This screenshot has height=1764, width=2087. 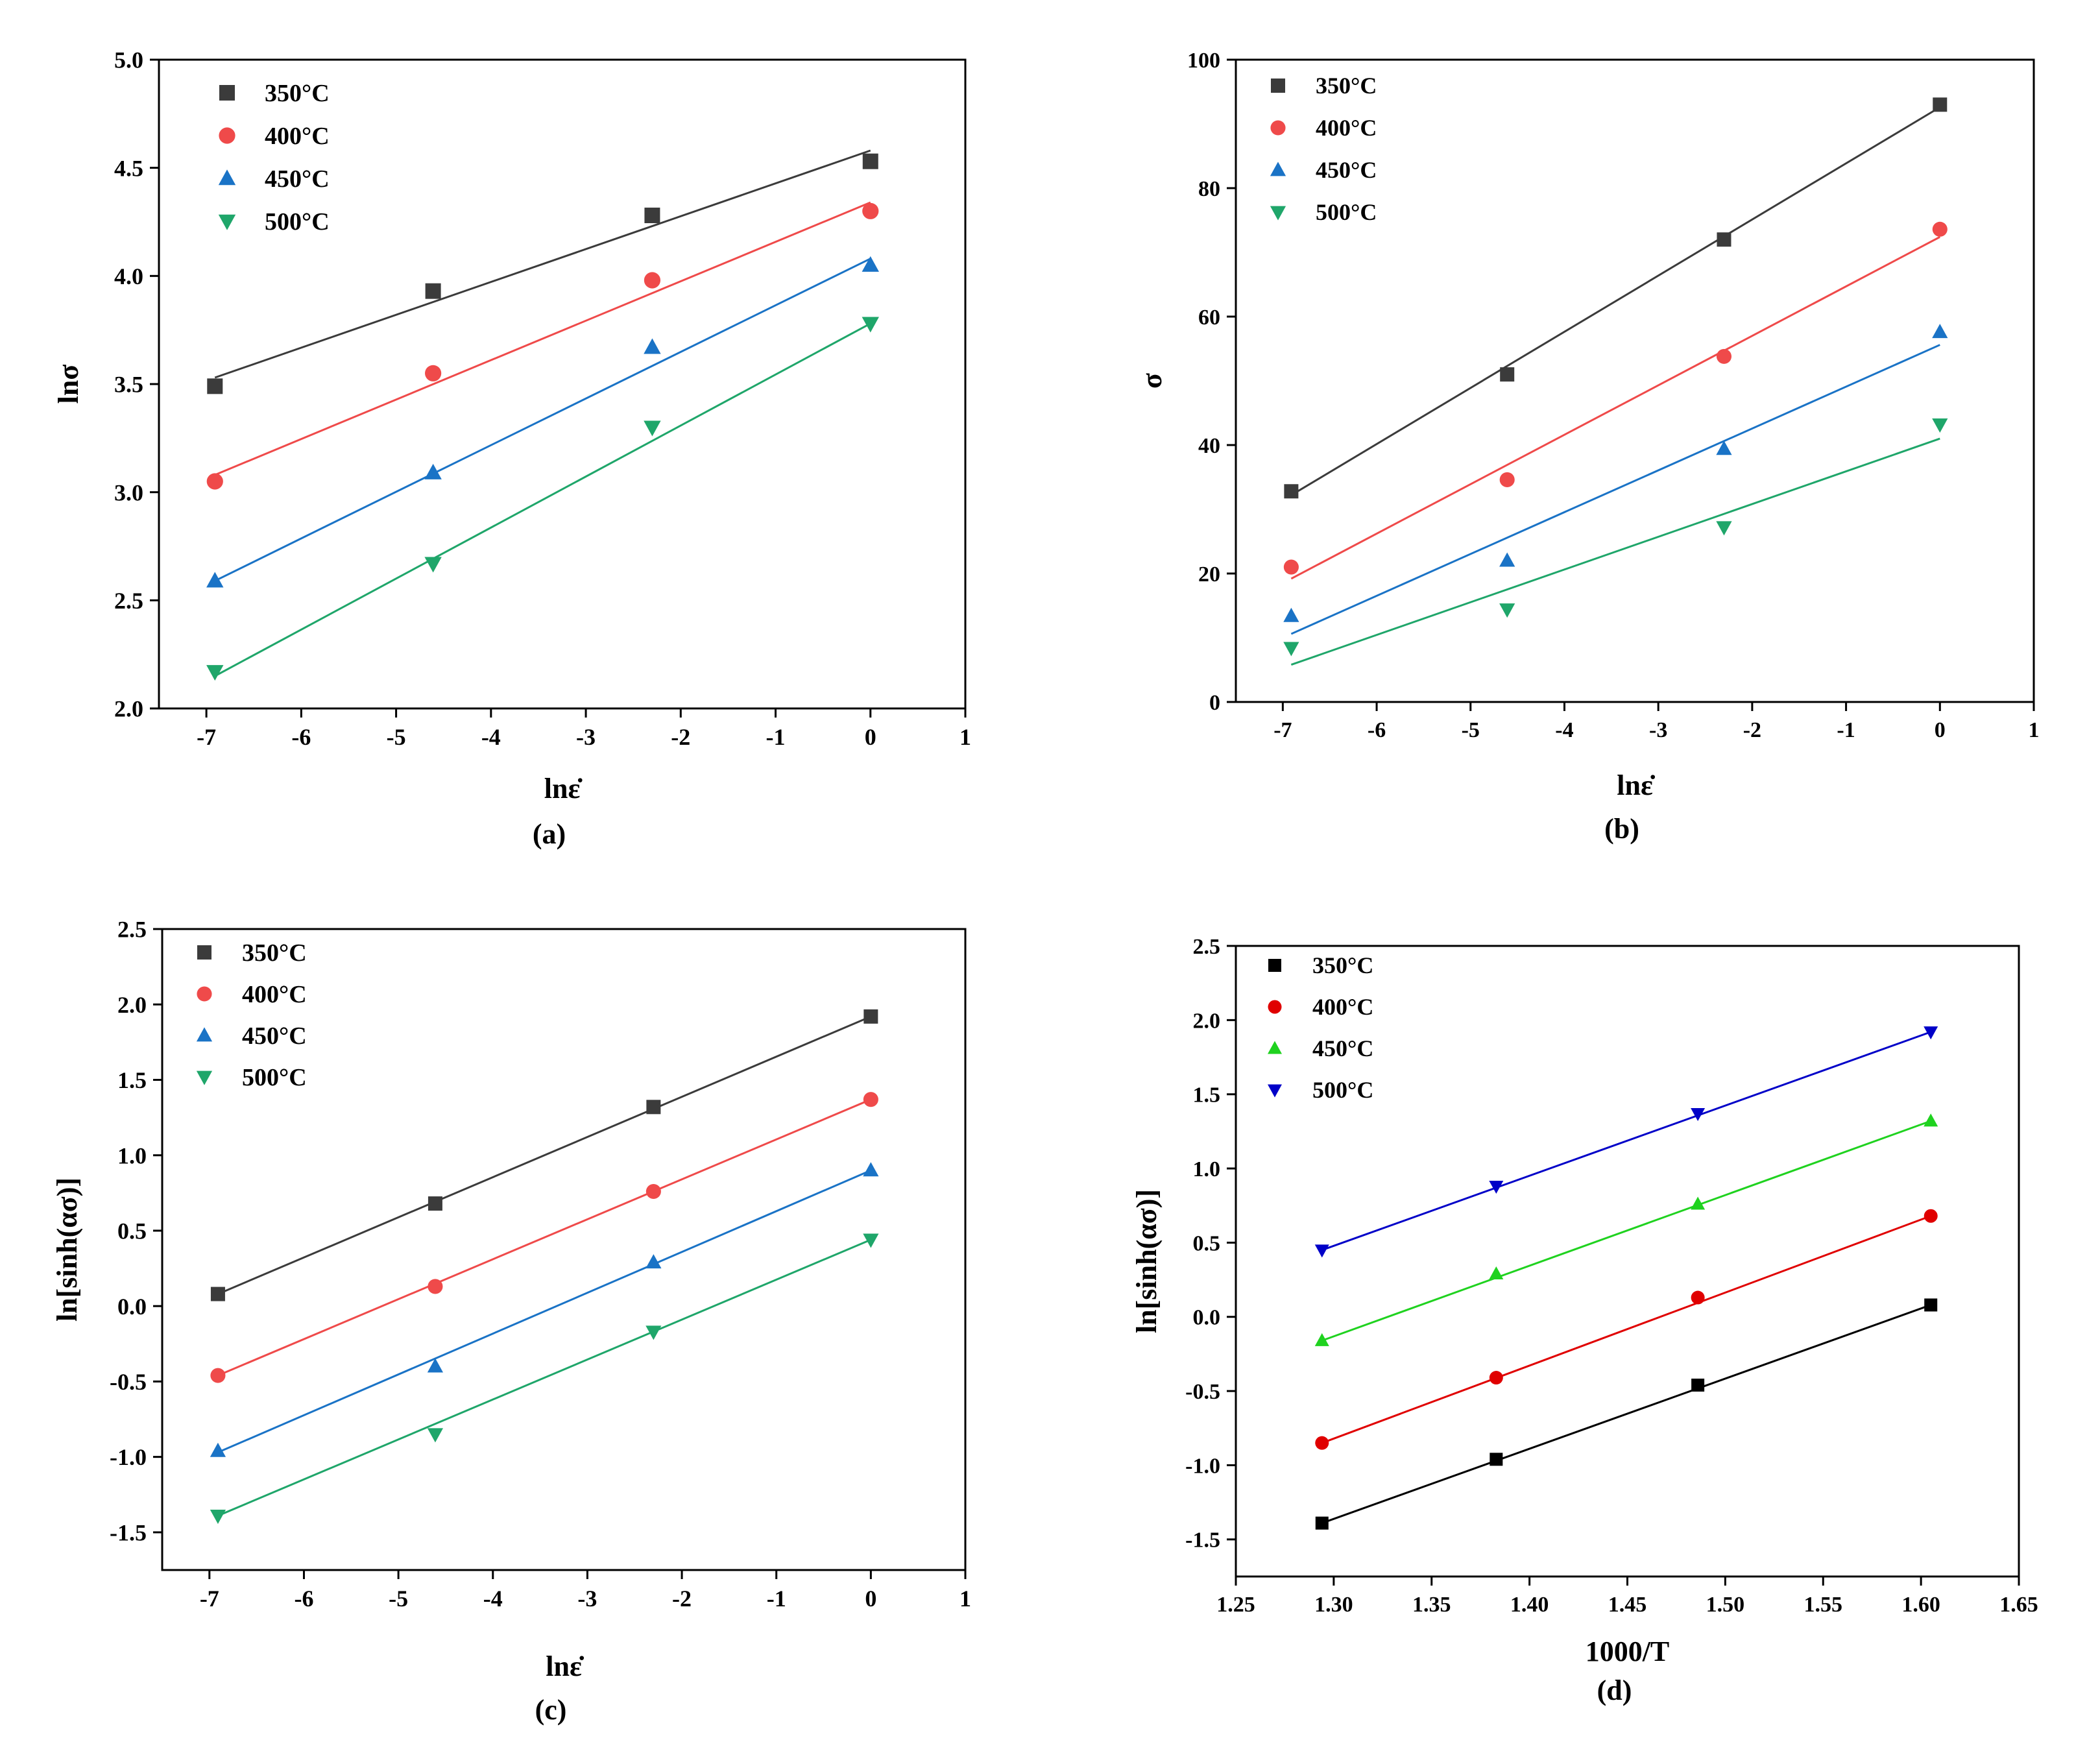 What do you see at coordinates (1725, 1605) in the screenshot?
I see `x-tick-label: 1.50` at bounding box center [1725, 1605].